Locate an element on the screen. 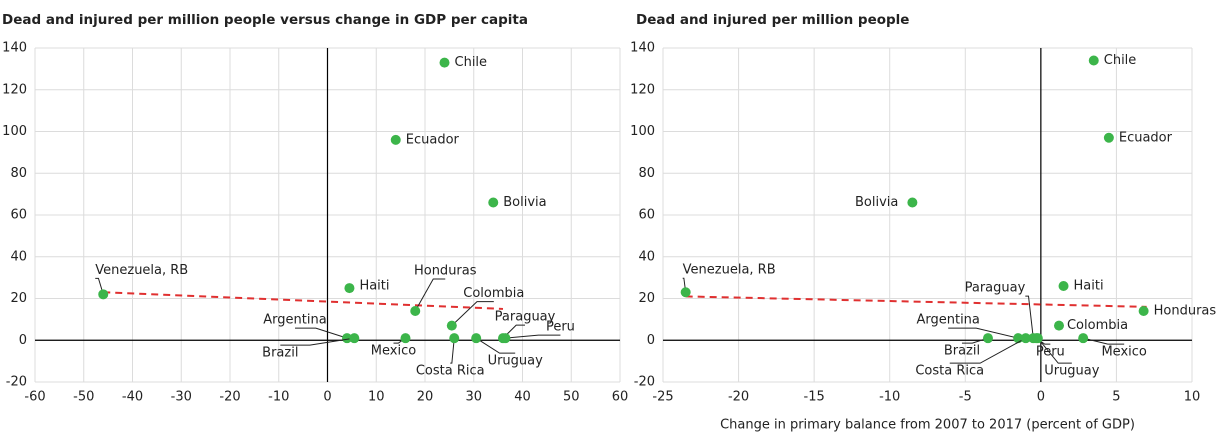  point-label: Colombia is located at coordinates (493, 293).